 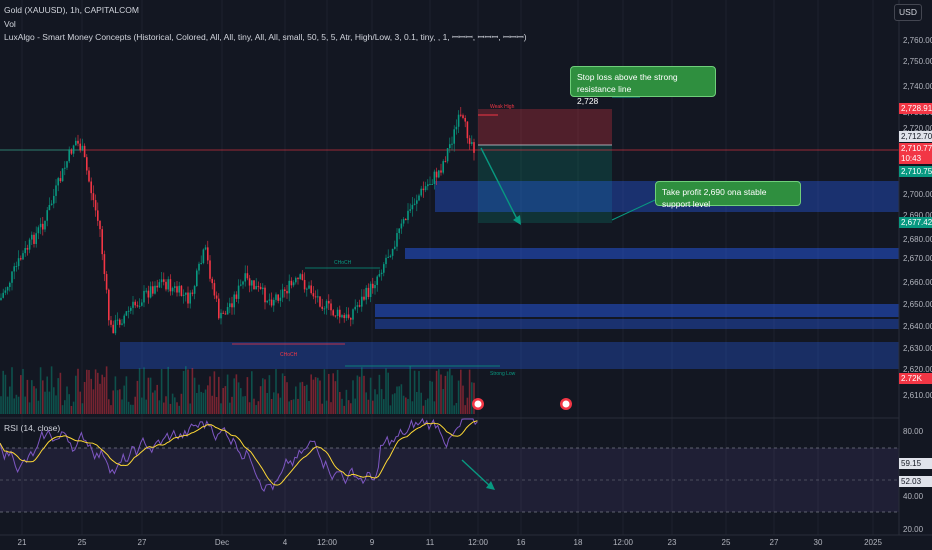 What do you see at coordinates (32, 428) in the screenshot?
I see `rsi-legend: RSI (14, close)` at bounding box center [32, 428].